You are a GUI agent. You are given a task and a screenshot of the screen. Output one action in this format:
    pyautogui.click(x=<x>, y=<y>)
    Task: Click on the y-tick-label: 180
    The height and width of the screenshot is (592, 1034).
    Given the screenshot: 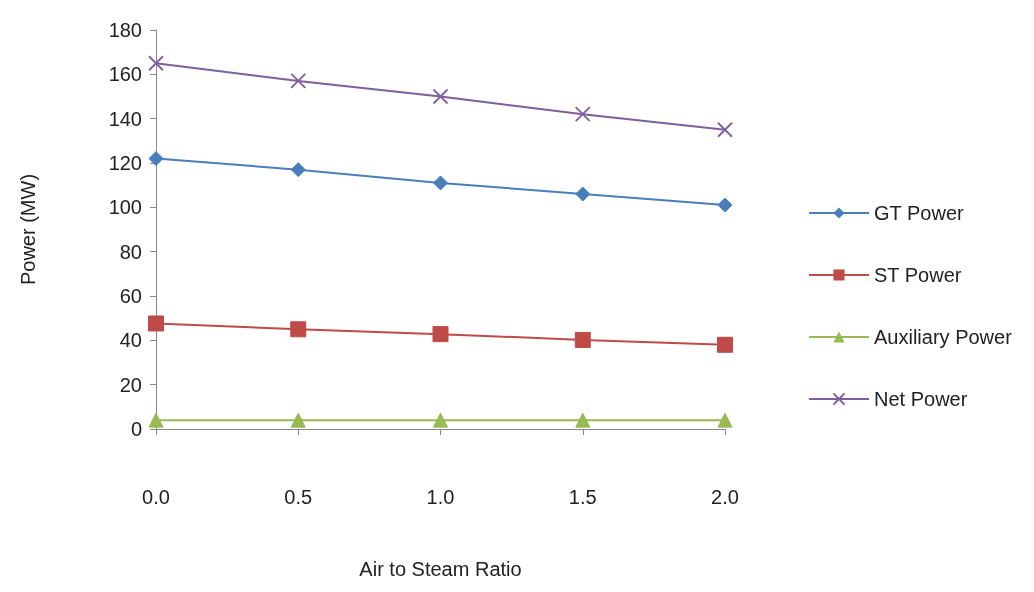 What is the action you would take?
    pyautogui.click(x=125, y=30)
    